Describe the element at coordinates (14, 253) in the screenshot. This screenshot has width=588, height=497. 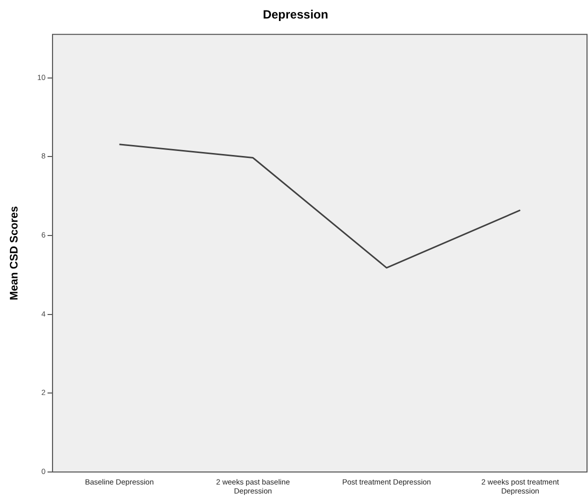
I see `y-axis-title: Mean CSD Scores` at that location.